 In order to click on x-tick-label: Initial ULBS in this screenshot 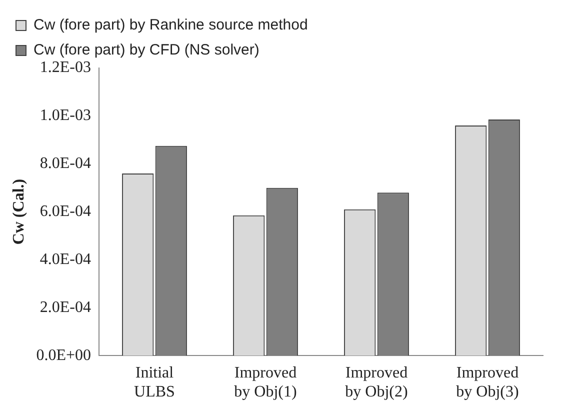, I will do `click(154, 382)`.